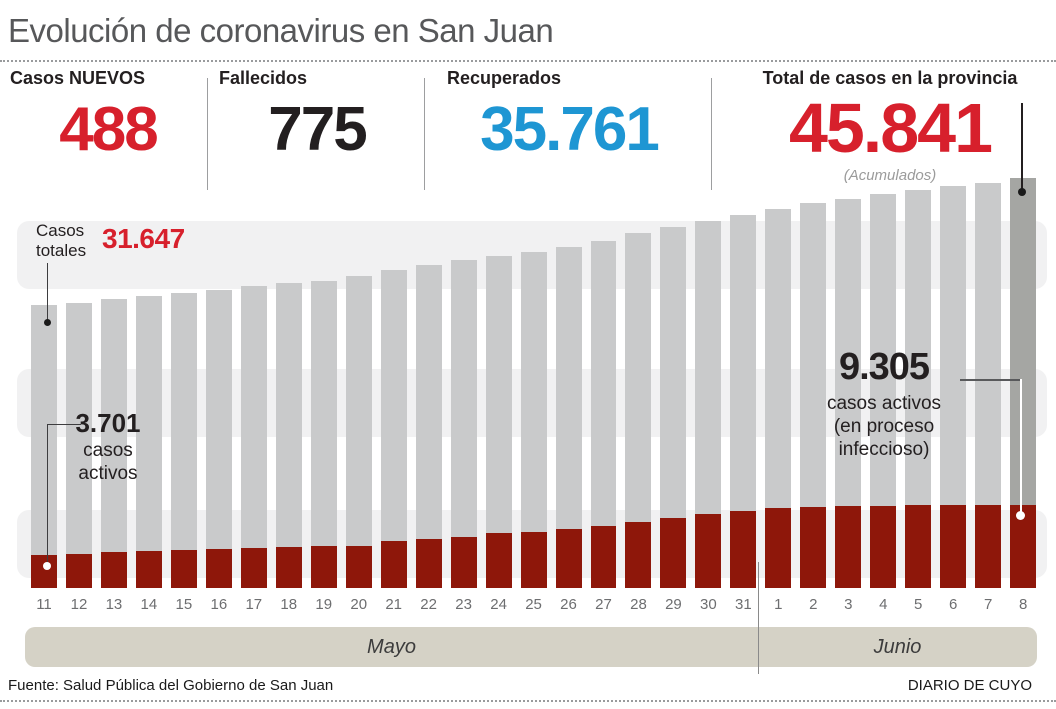  I want to click on stat-recuperados: Recuperados 35.761, so click(569, 114).